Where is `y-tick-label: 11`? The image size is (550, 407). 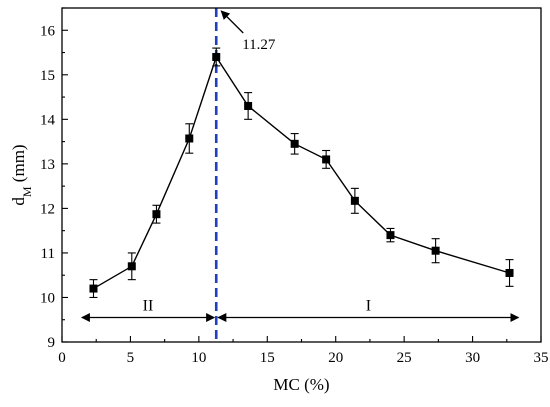 y-tick-label: 11 is located at coordinates (48, 254).